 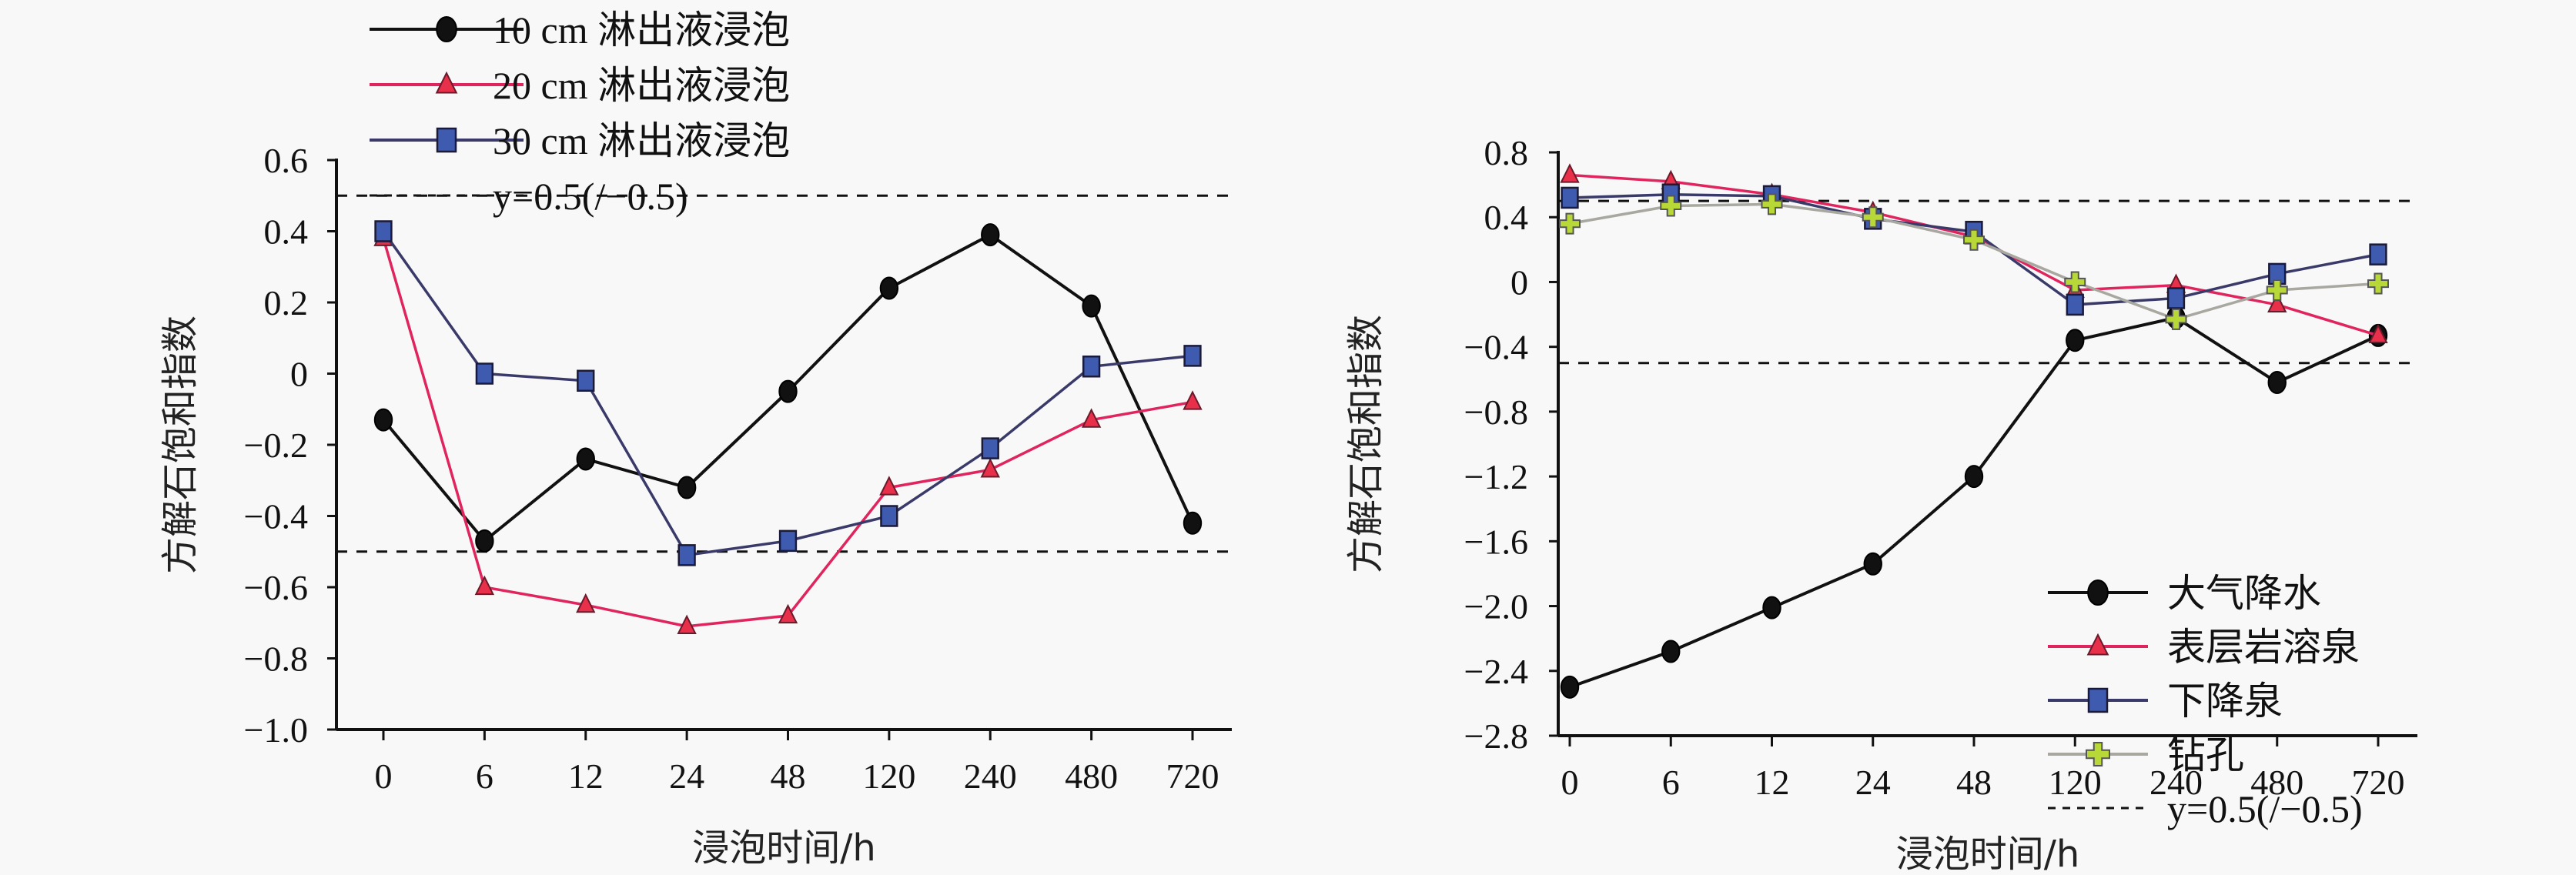 What do you see at coordinates (2244, 593) in the screenshot?
I see `legend-label: 大气降水` at bounding box center [2244, 593].